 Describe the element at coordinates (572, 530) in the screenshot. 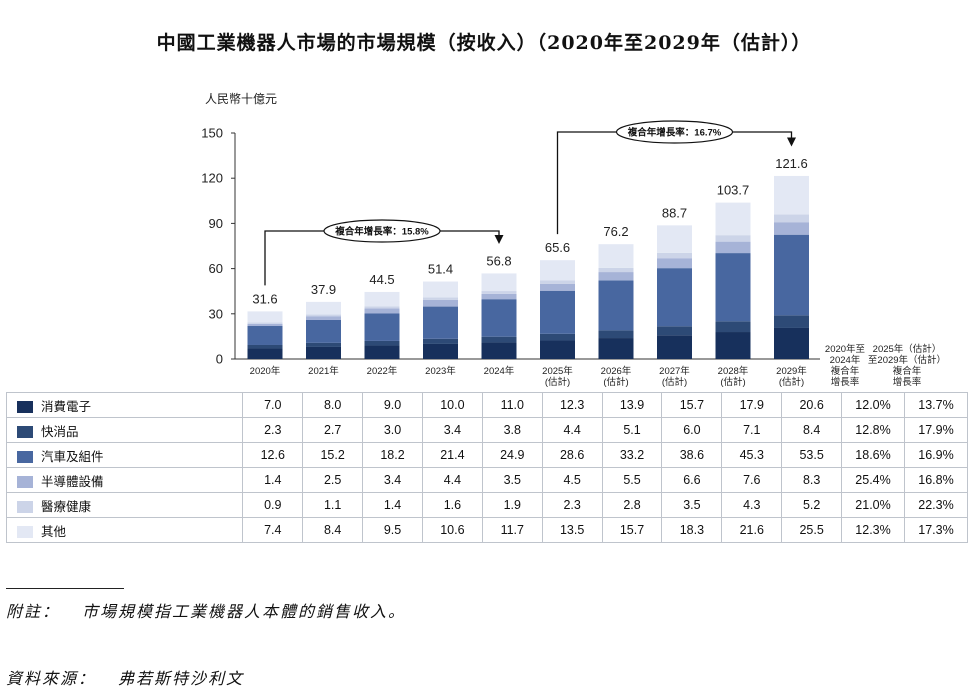

I see `value-cell: 13.5` at that location.